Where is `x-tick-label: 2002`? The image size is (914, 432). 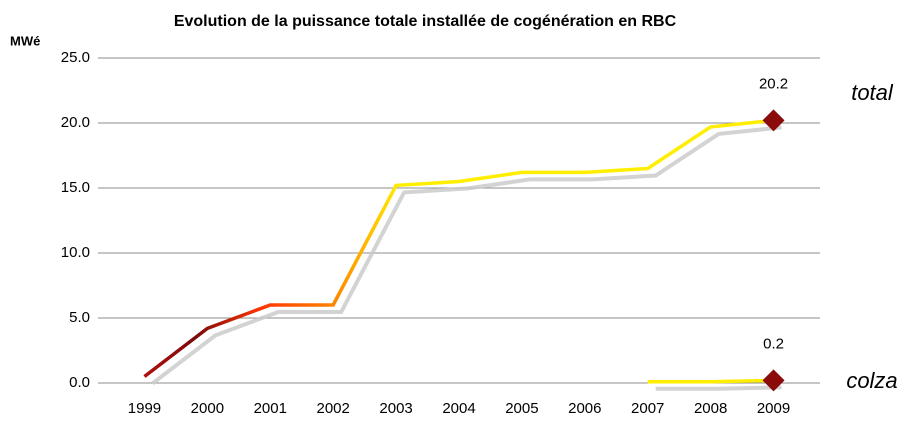 x-tick-label: 2002 is located at coordinates (332, 408).